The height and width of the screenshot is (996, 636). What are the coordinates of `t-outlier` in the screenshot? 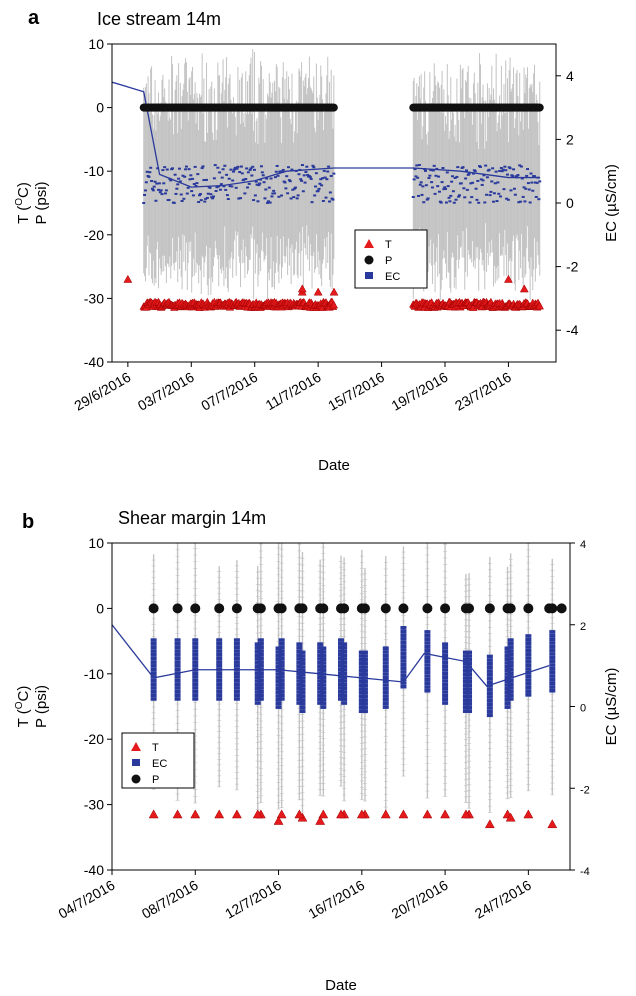 It's located at (524, 288).